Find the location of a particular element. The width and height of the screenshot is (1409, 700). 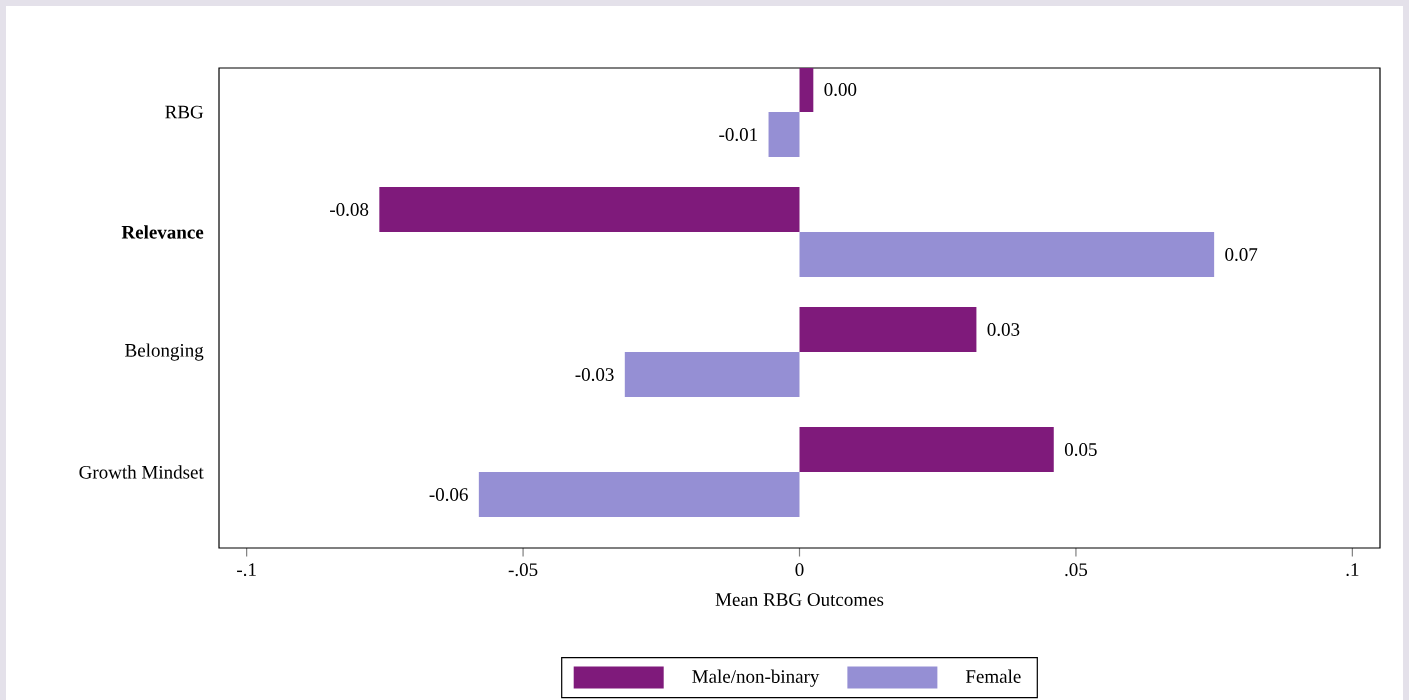

x-axis-title: Mean RBG Outcomes is located at coordinates (799, 599).